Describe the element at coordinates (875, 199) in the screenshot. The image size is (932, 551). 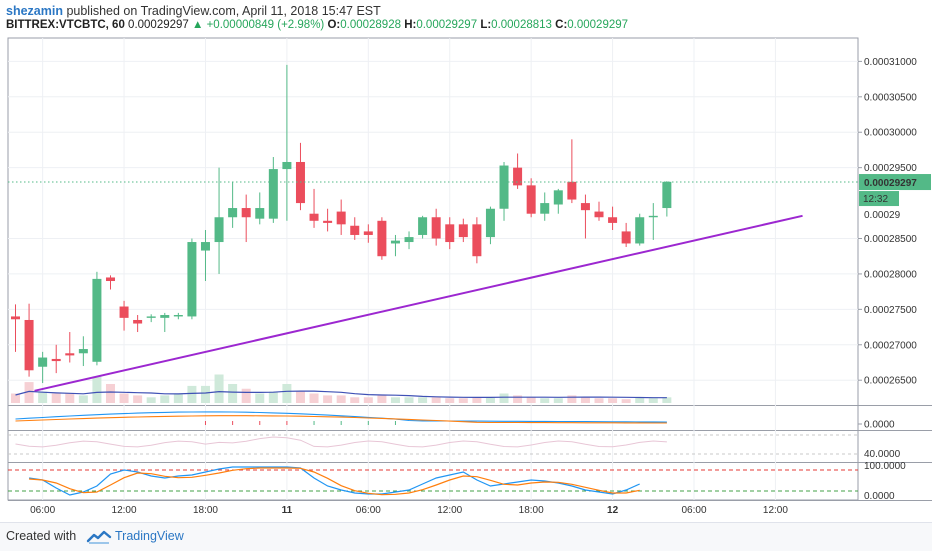
I see `countdown-label: 12:32` at that location.